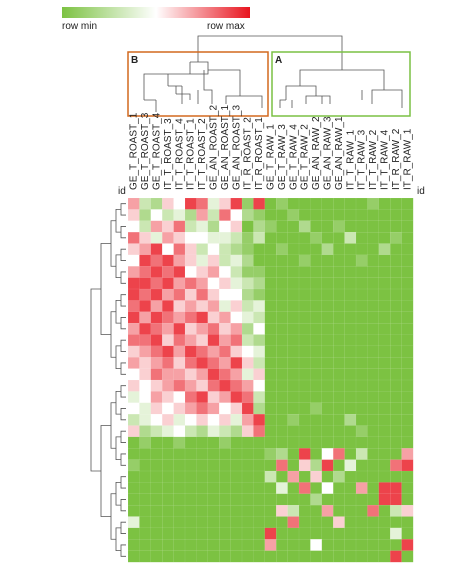 The height and width of the screenshot is (581, 474). I want to click on column-label: IT_T_ROAST_2, so click(202, 154).